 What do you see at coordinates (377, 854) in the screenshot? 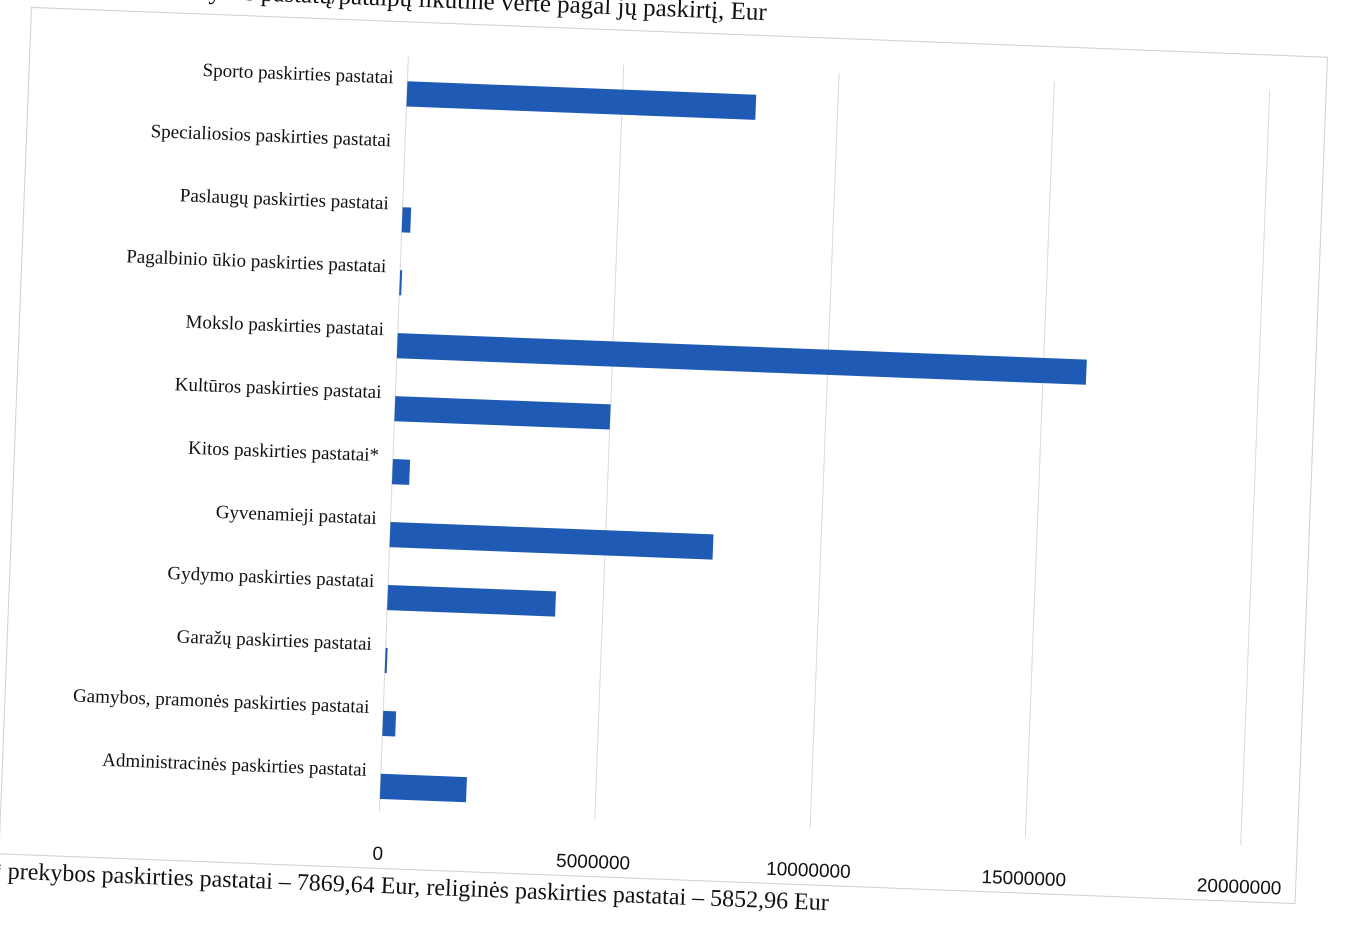
I see `x-tick-label: 0` at bounding box center [377, 854].